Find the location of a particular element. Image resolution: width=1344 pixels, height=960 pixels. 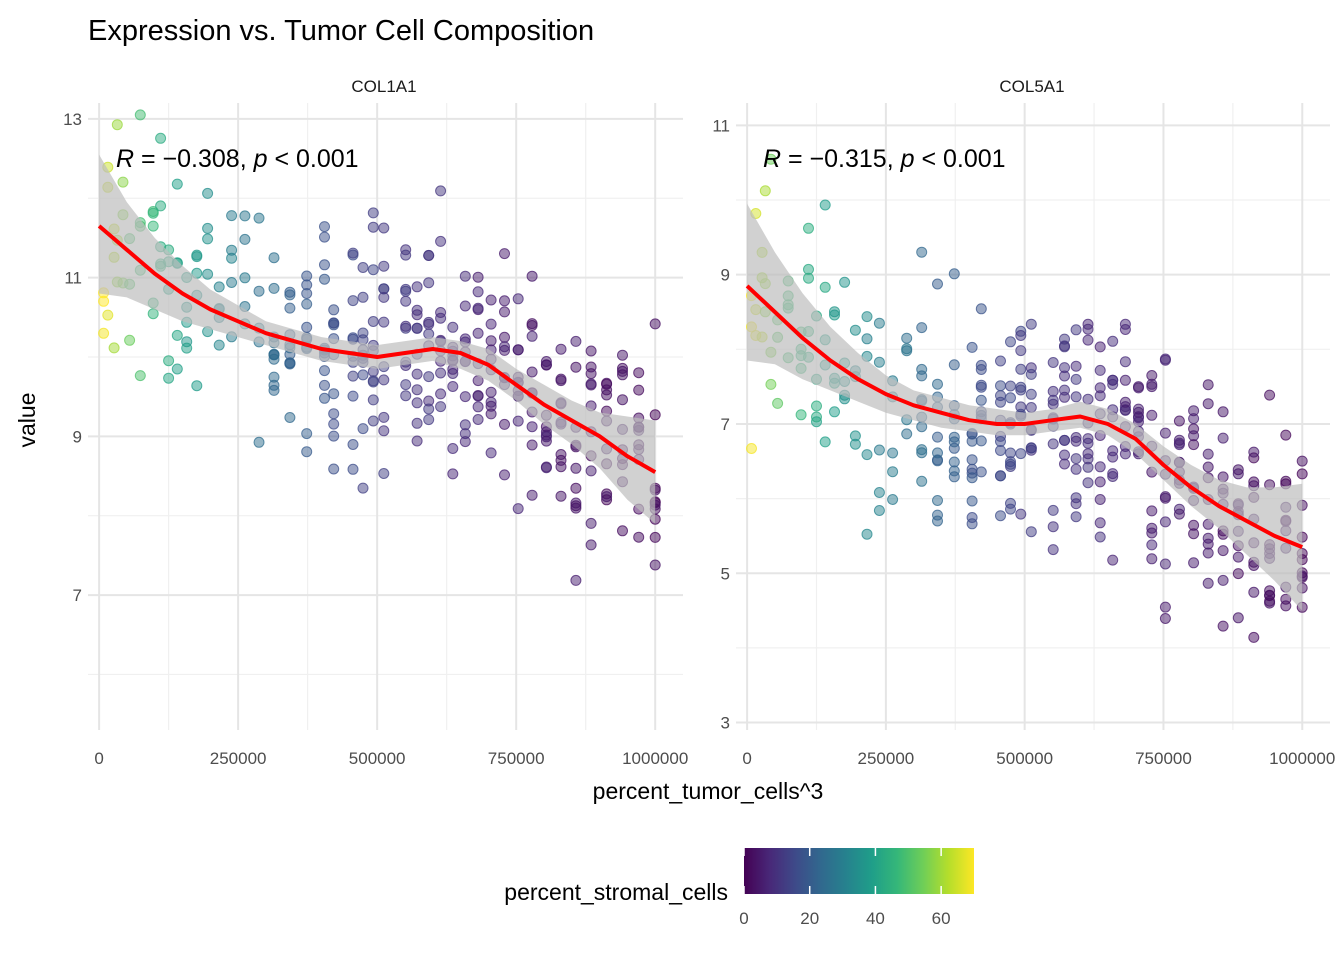

y-tick-label: 3 is located at coordinates (725, 723).